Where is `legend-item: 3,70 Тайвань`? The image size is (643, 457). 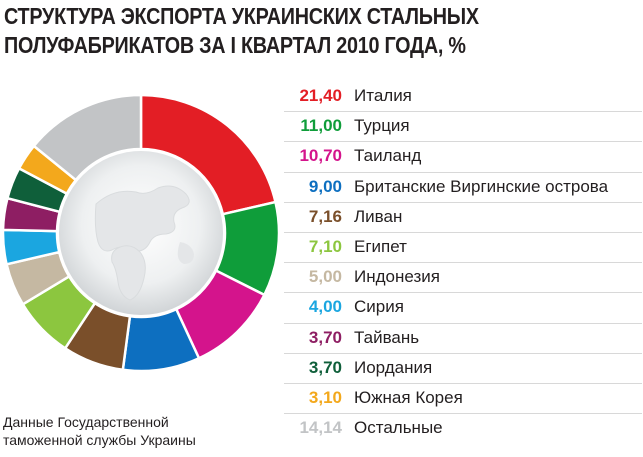
legend-item: 3,70 Тайвань is located at coordinates (463, 339).